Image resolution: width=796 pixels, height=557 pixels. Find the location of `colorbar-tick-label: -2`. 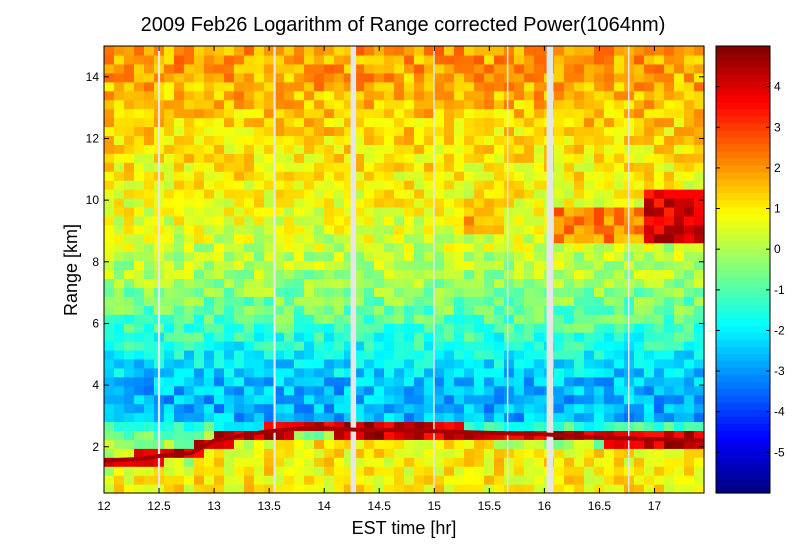

colorbar-tick-label: -2 is located at coordinates (779, 330).